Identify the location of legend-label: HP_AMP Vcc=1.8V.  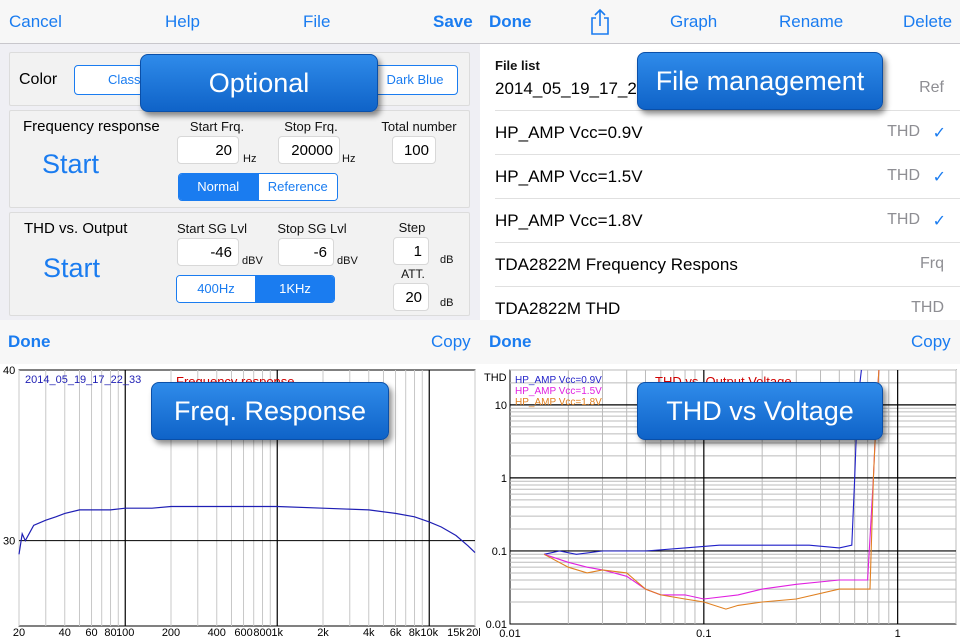
(558, 402).